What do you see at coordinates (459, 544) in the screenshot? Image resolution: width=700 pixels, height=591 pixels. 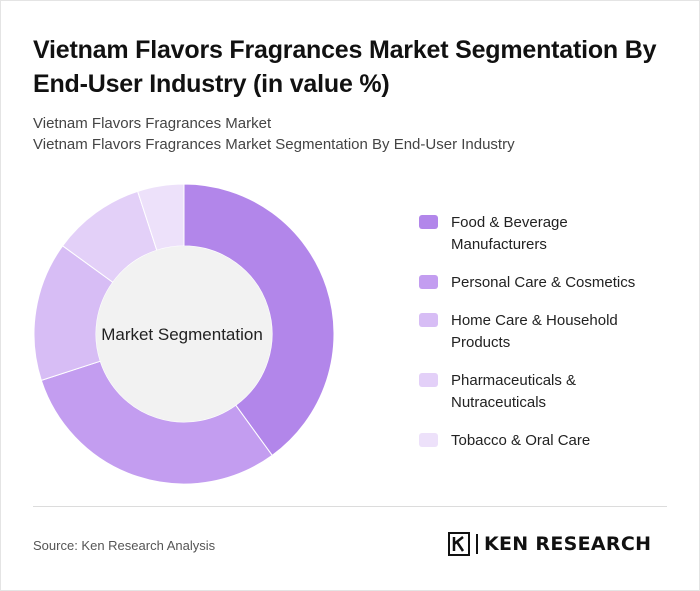 I see `ken-research-logo-icon` at bounding box center [459, 544].